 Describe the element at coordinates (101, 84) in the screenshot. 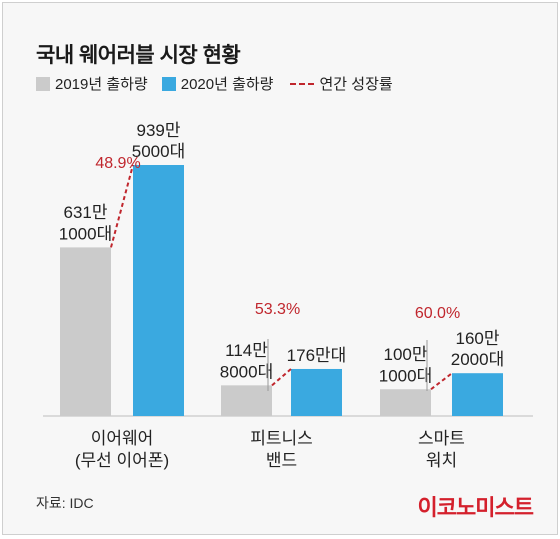

I see `legend-label-2019: 2019년 출하량` at that location.